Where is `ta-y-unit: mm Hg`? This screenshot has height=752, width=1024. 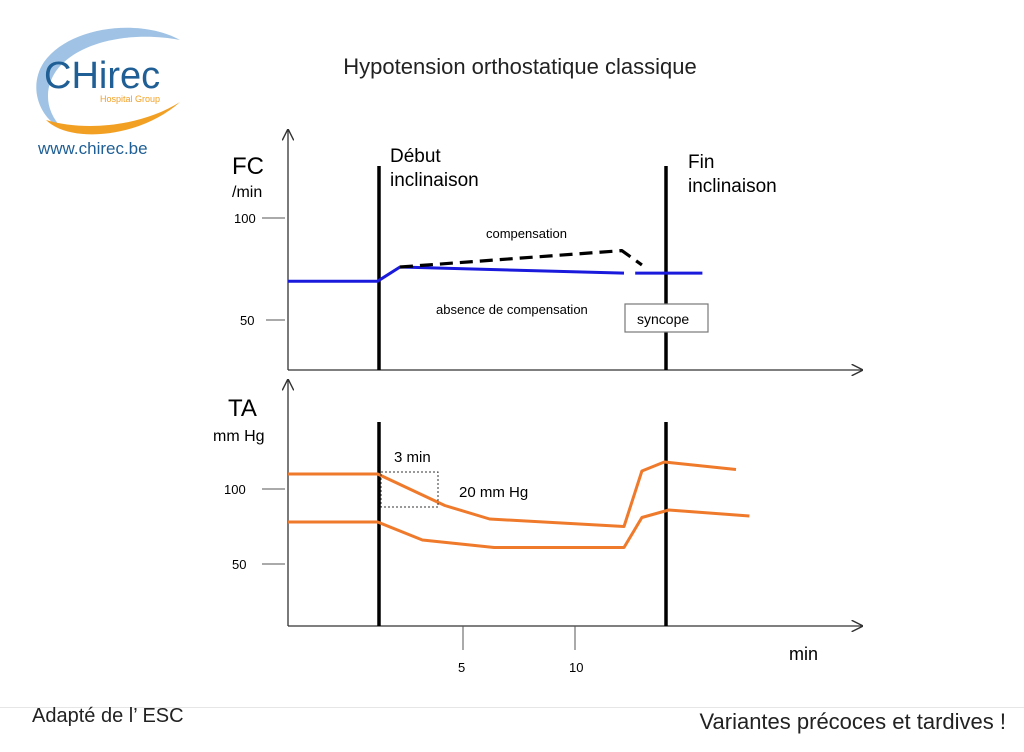
ta-y-unit: mm Hg is located at coordinates (239, 436).